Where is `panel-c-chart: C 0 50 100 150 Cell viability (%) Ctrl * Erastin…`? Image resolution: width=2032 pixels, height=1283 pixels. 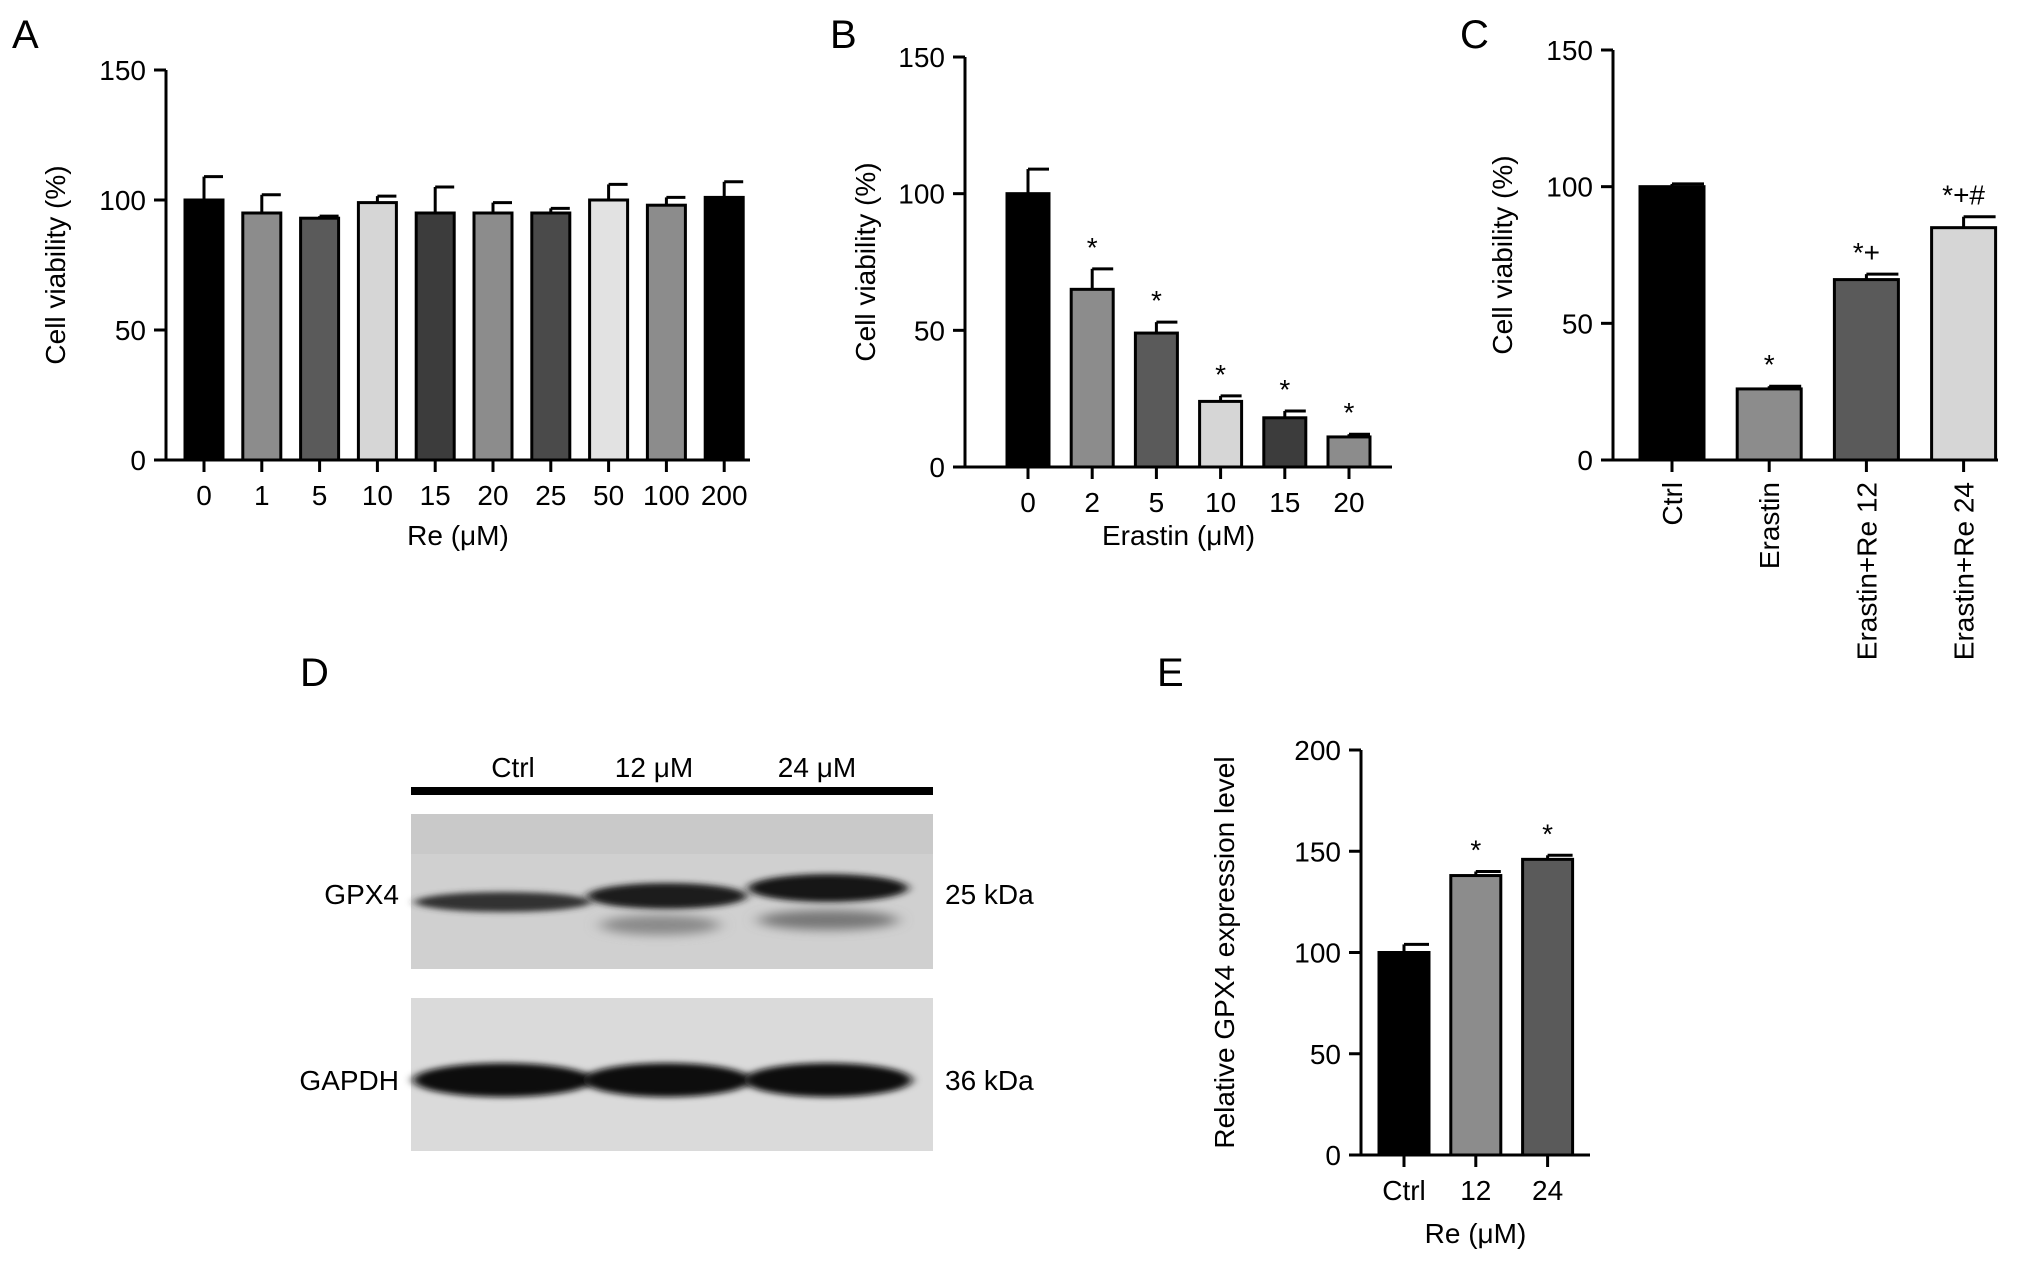
panel-c-chart: C 0 50 100 150 Cell viability (%) Ctrl * Erastin… is located at coordinates (1729, 336).